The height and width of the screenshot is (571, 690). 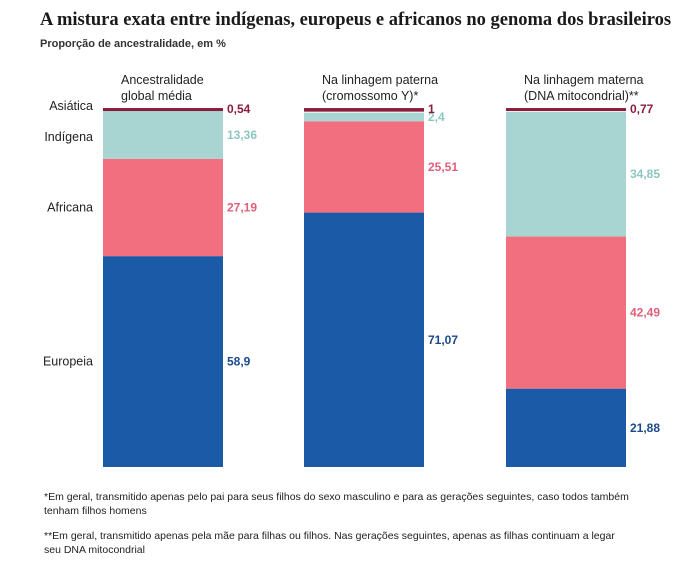 What do you see at coordinates (431, 109) in the screenshot?
I see `bar-2-asiatica-value-label: 1` at bounding box center [431, 109].